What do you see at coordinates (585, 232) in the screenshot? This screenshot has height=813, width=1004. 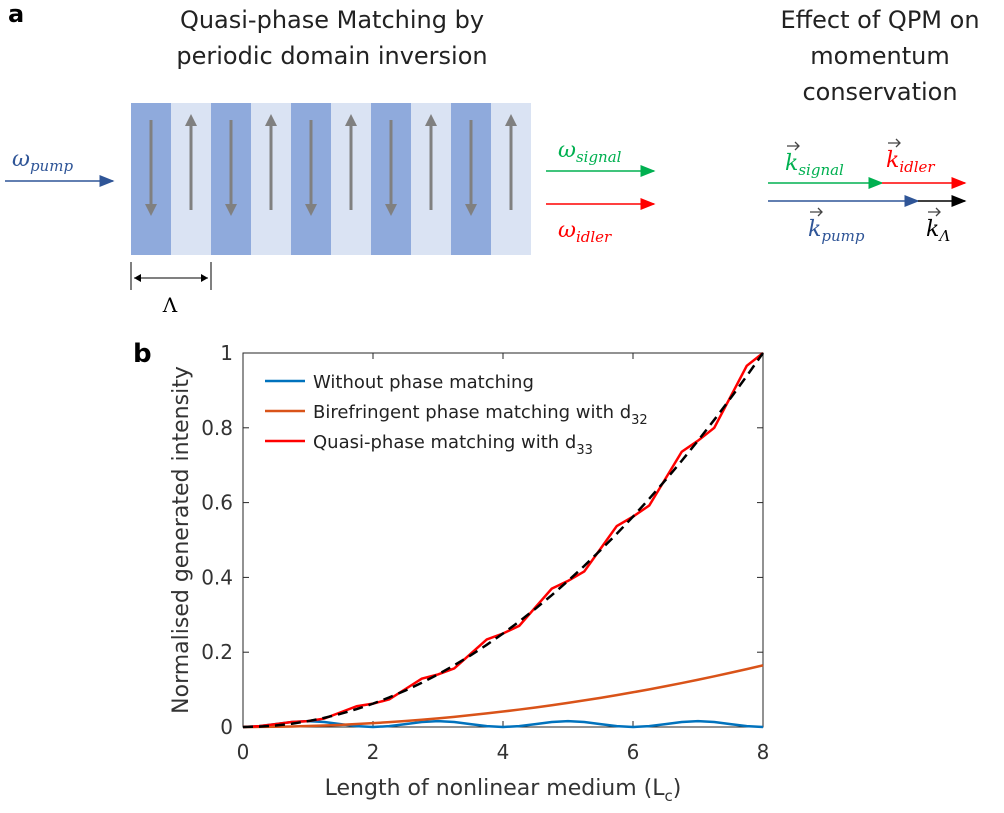 I see `omega-idler: ωidler` at bounding box center [585, 232].